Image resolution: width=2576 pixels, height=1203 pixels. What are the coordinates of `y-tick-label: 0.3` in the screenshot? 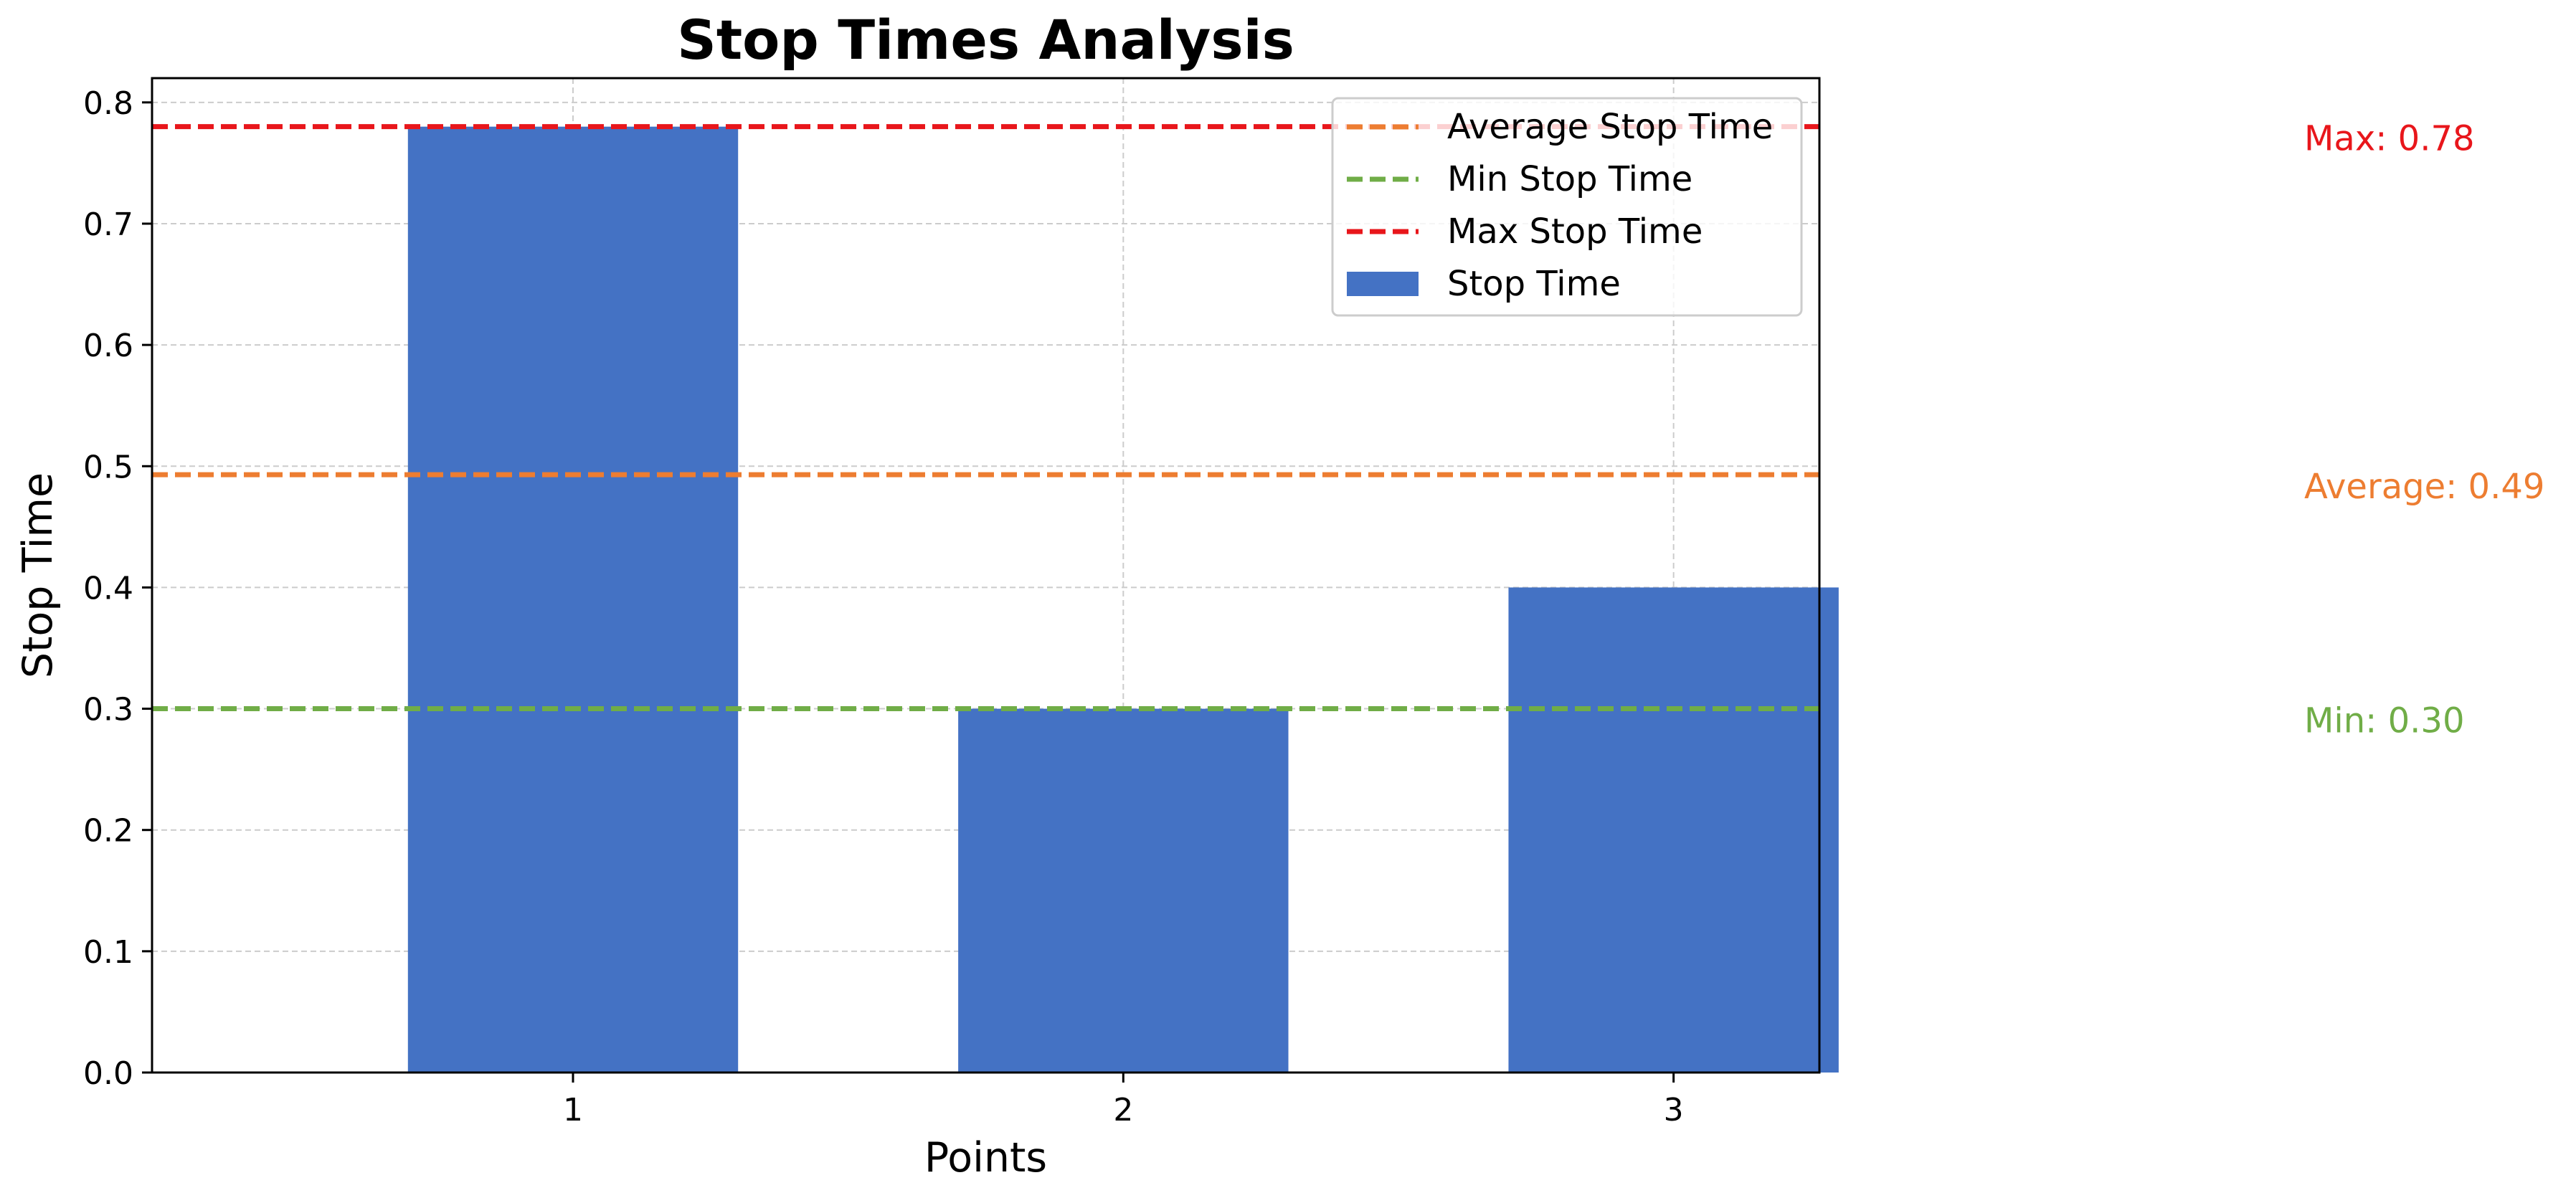 It's located at (108, 710).